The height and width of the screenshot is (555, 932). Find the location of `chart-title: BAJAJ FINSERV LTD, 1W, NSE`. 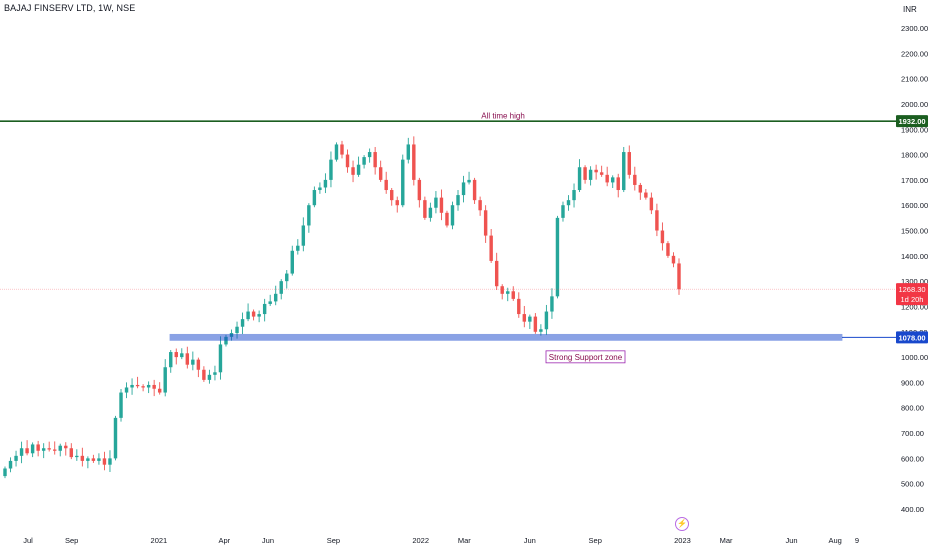

chart-title: BAJAJ FINSERV LTD, 1W, NSE is located at coordinates (70, 8).